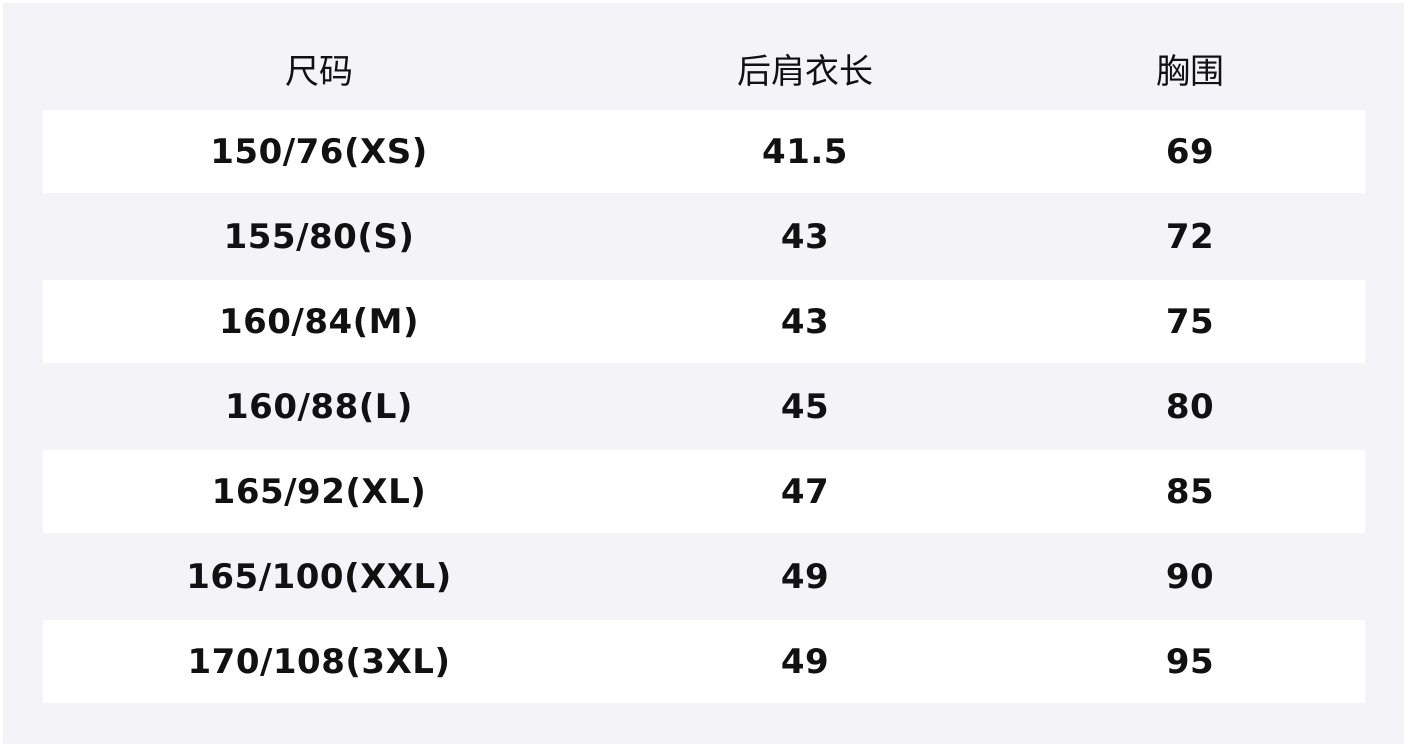 Image resolution: width=1408 pixels, height=748 pixels. I want to click on table-row: 150/76(XS) 41.5 69, so click(704, 151).